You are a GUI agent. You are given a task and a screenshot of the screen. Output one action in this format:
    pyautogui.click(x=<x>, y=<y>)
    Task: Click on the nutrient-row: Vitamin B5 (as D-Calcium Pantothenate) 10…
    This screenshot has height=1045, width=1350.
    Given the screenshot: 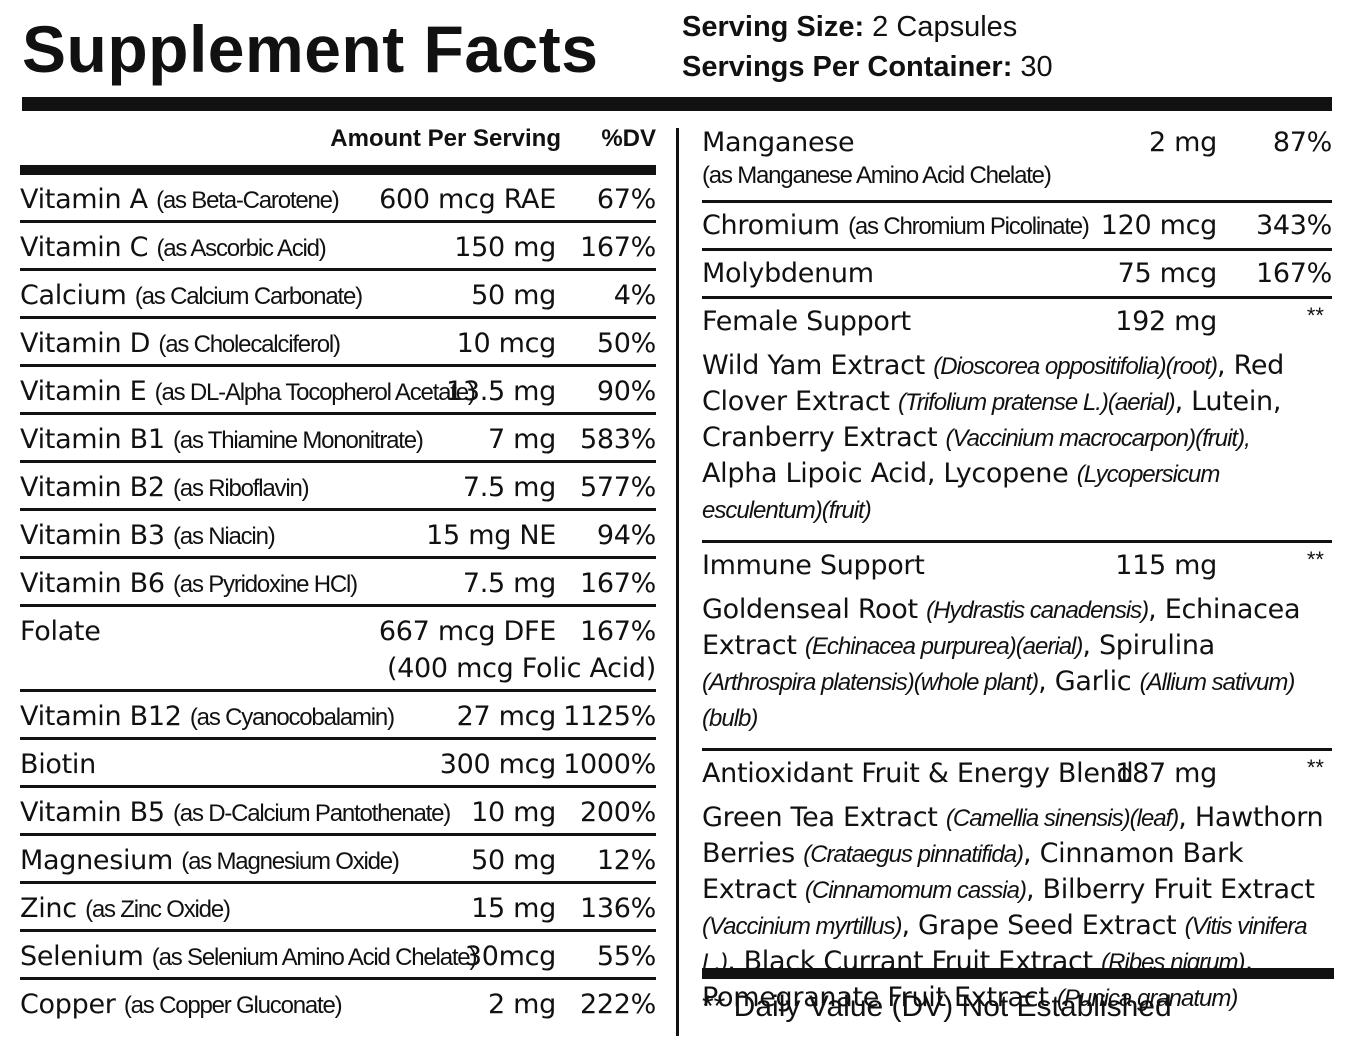 What is the action you would take?
    pyautogui.click(x=338, y=812)
    